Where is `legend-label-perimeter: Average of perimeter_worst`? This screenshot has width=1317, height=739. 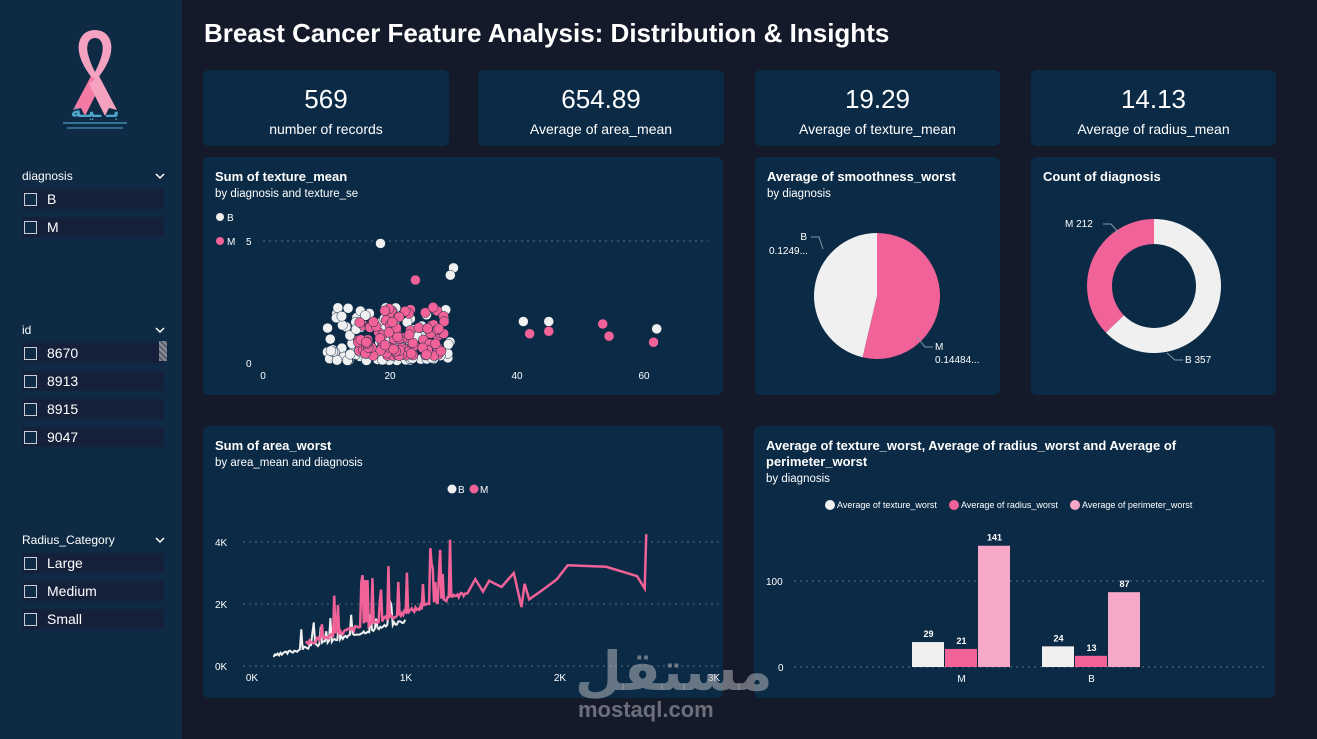 legend-label-perimeter: Average of perimeter_worst is located at coordinates (1137, 505).